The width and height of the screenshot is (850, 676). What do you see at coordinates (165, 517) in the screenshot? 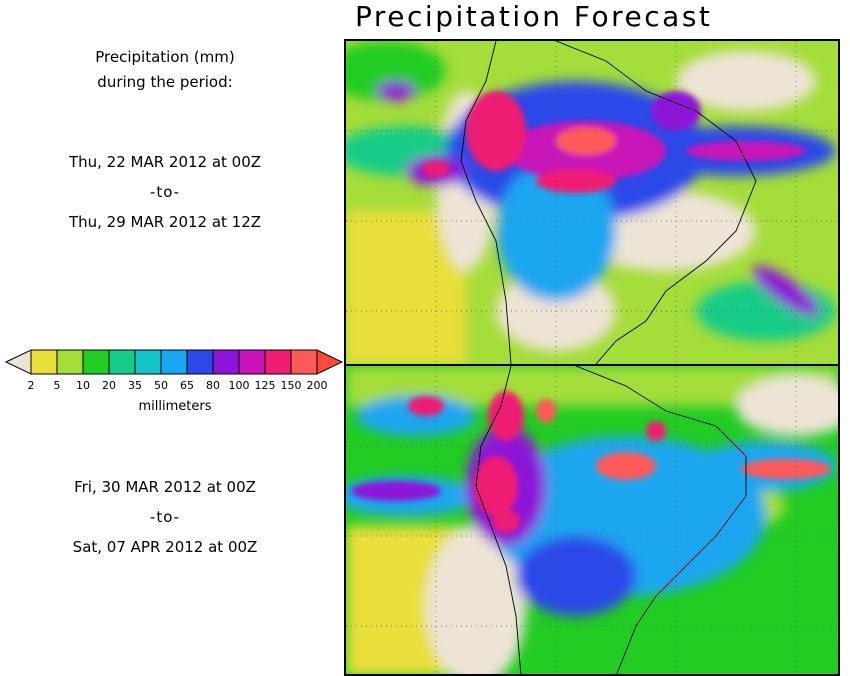
I see `period2-separator: -to-` at bounding box center [165, 517].